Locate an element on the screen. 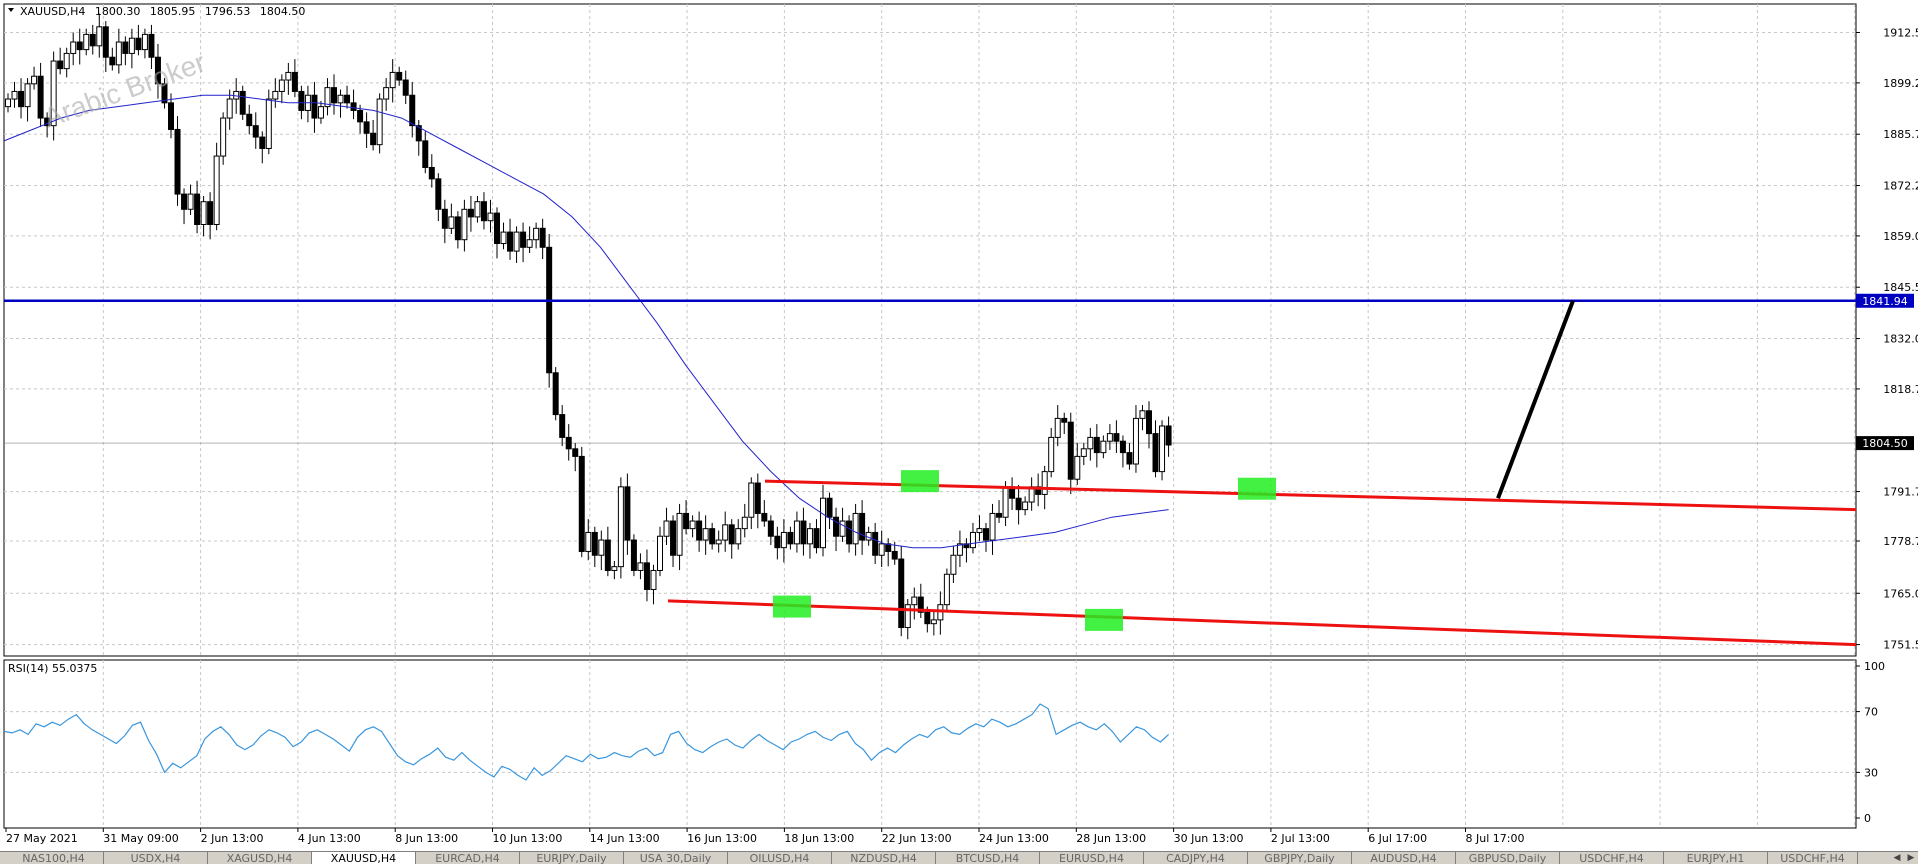  tab-xagusd-h4: XAGUSD,H4 is located at coordinates (260, 858).